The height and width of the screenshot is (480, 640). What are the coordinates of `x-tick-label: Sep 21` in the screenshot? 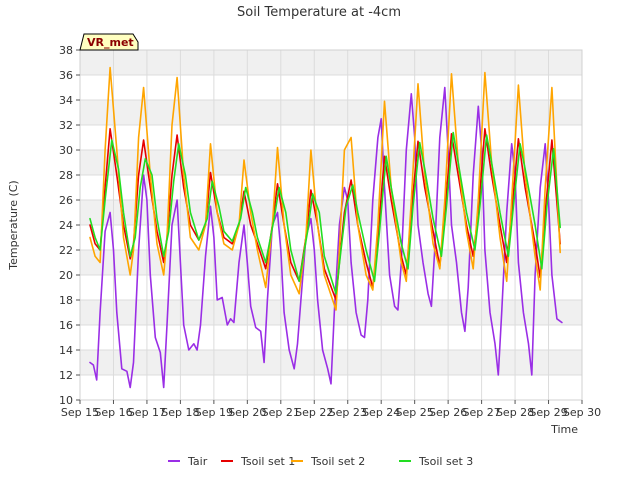 It's located at (281, 412).